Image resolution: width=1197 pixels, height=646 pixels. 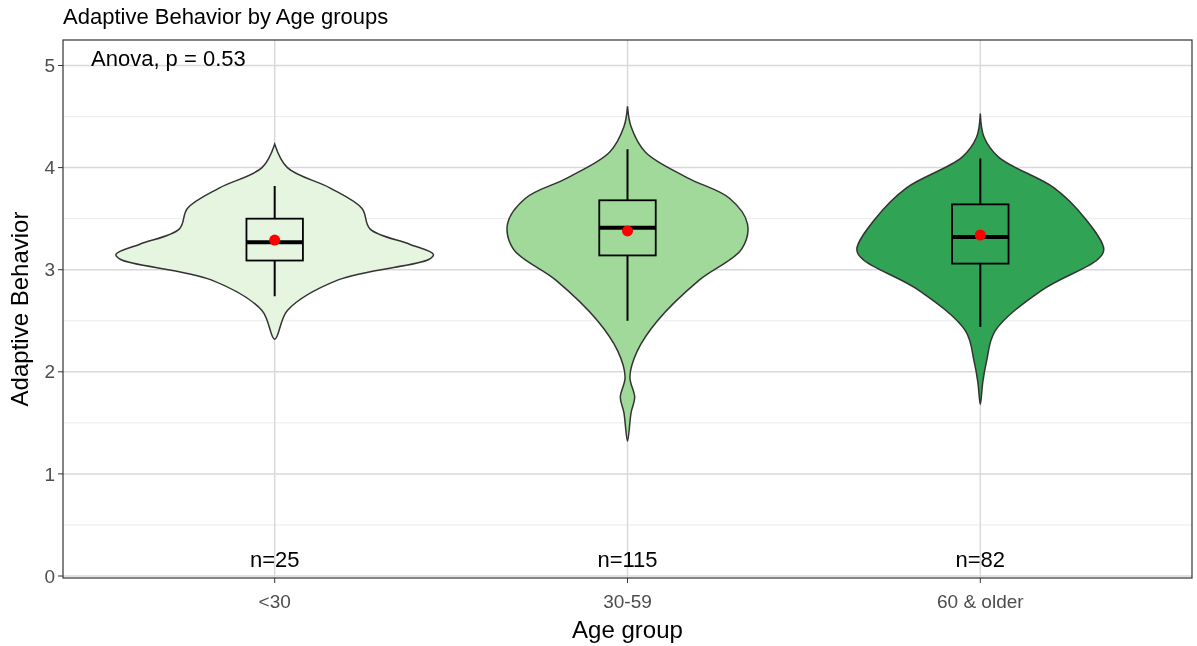 What do you see at coordinates (49, 372) in the screenshot?
I see `y-tick-label: 2` at bounding box center [49, 372].